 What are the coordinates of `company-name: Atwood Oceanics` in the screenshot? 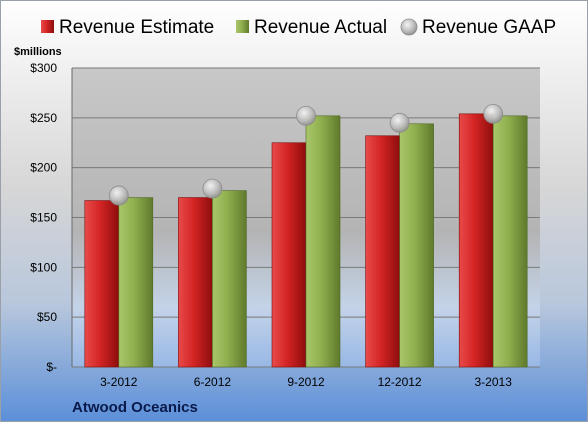 It's located at (135, 407).